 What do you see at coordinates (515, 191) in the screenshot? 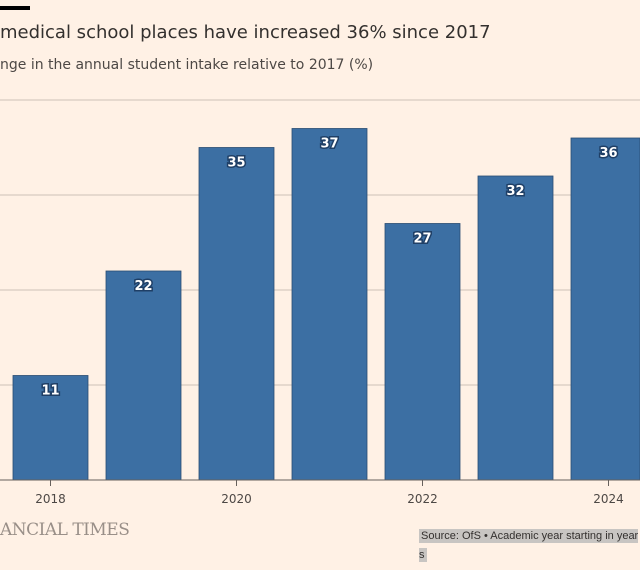
I see `data-label: 32` at bounding box center [515, 191].